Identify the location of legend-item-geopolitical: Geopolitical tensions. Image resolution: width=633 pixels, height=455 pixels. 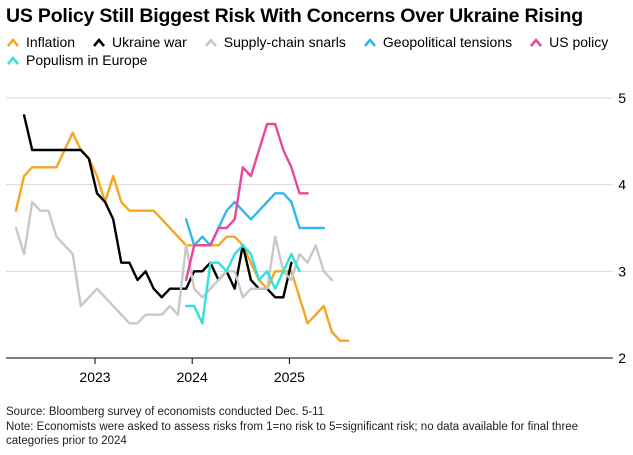
(437, 42).